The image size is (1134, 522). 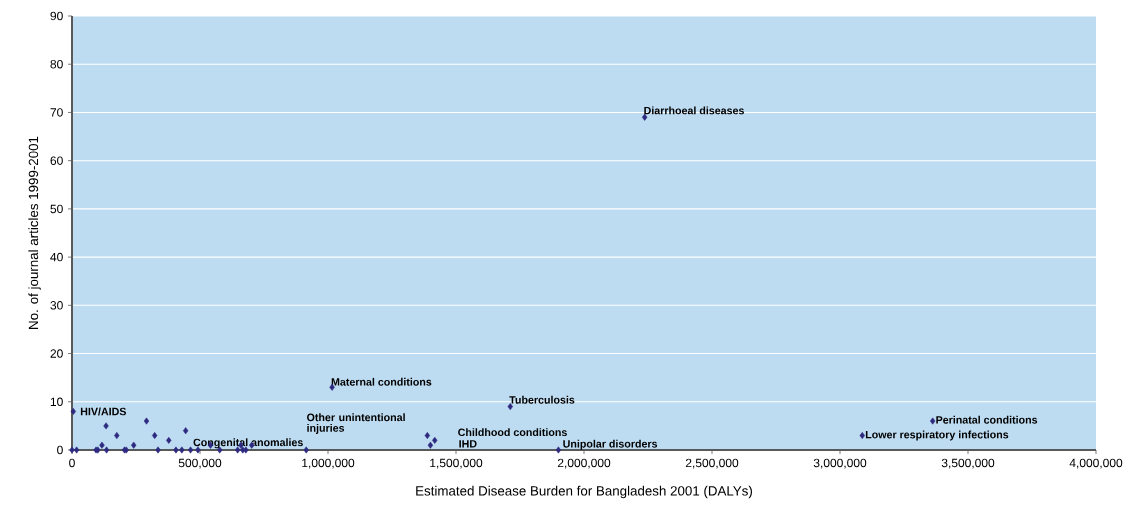 I want to click on y-axis-title: No. of journal articles 1999-2001, so click(x=34, y=232).